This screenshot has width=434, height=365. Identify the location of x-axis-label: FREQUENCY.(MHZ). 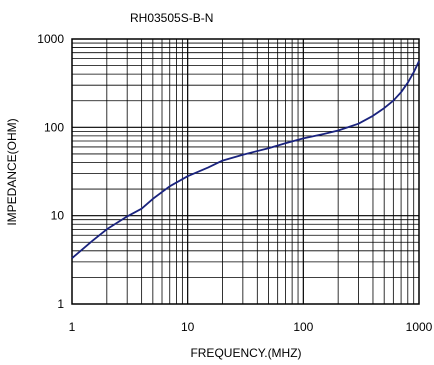
(245, 353).